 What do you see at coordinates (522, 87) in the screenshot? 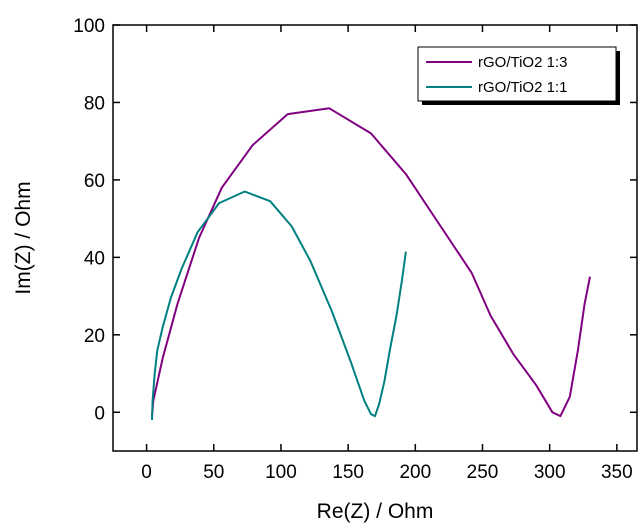
I see `legend-label-2: rGO/TiO2 1:1` at bounding box center [522, 87].